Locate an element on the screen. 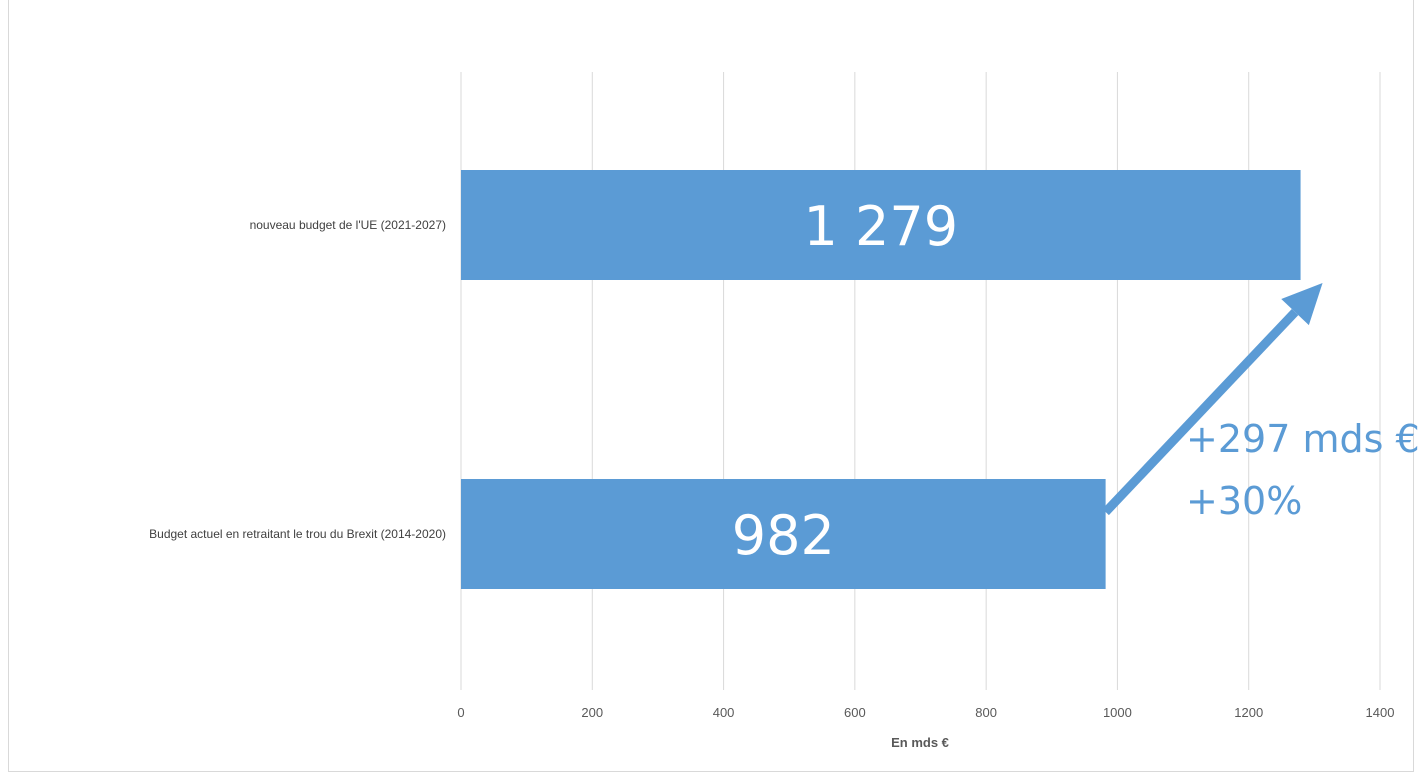  data-labels: 1 279 982 is located at coordinates (845, 381).